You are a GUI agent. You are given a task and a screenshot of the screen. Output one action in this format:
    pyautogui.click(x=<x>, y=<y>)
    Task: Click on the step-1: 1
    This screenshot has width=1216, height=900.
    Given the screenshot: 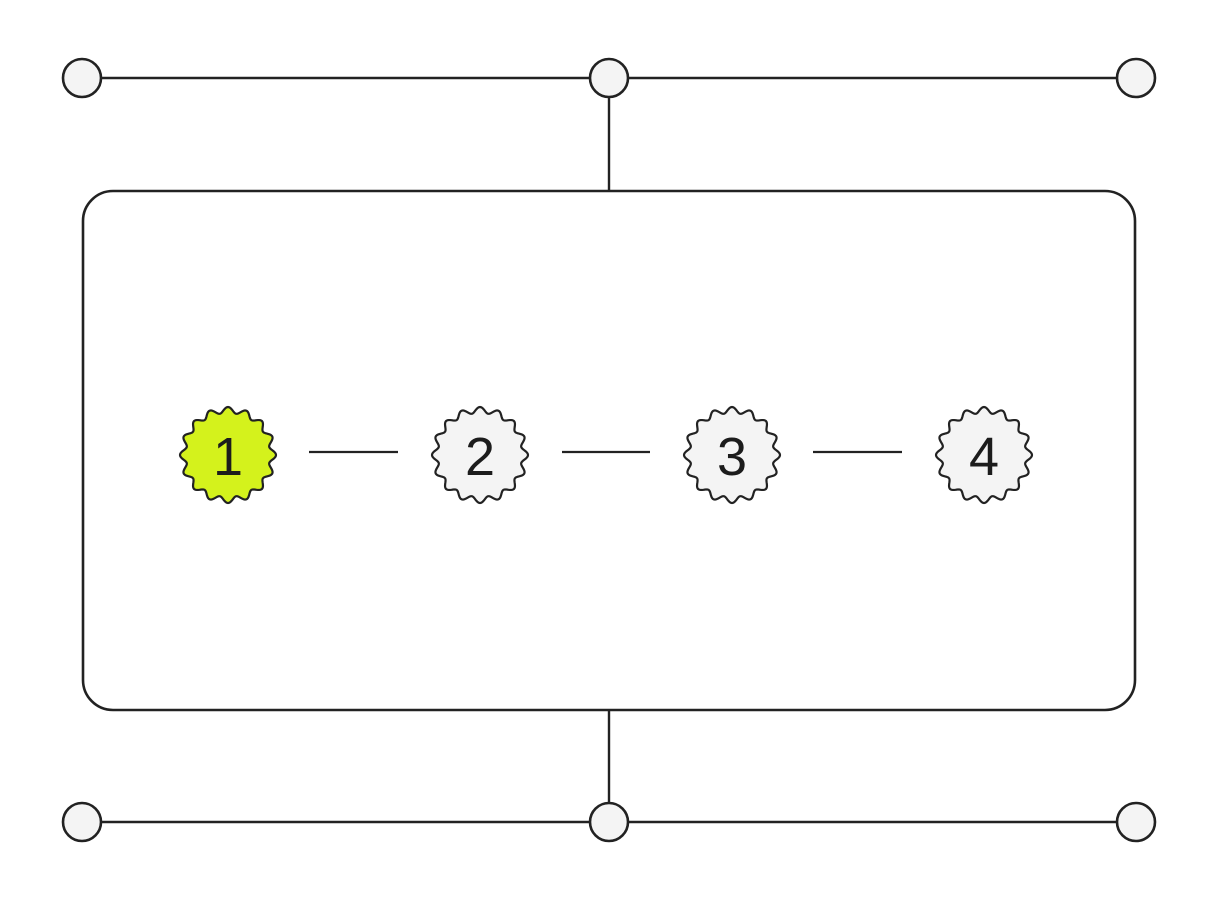 What is the action you would take?
    pyautogui.click(x=228, y=455)
    